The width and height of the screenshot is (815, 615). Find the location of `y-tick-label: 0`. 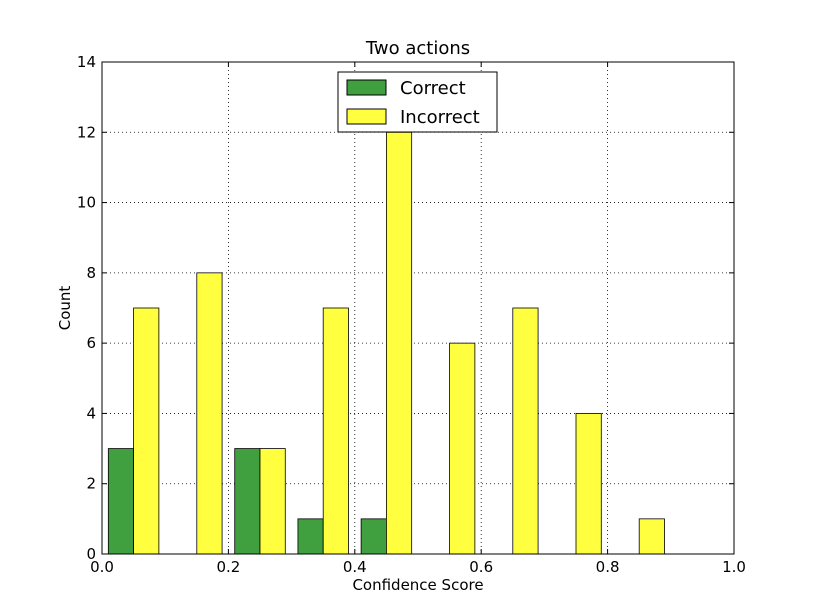

y-tick-label: 0 is located at coordinates (91, 554).